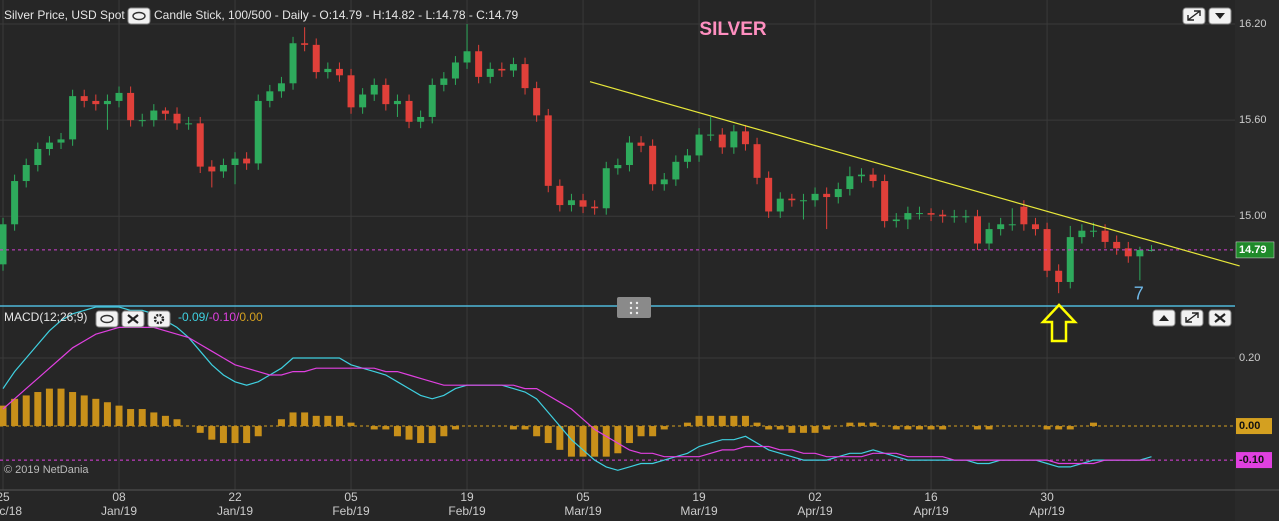 This screenshot has width=1279, height=521. What do you see at coordinates (467, 497) in the screenshot?
I see `x-tick-label: 19` at bounding box center [467, 497].